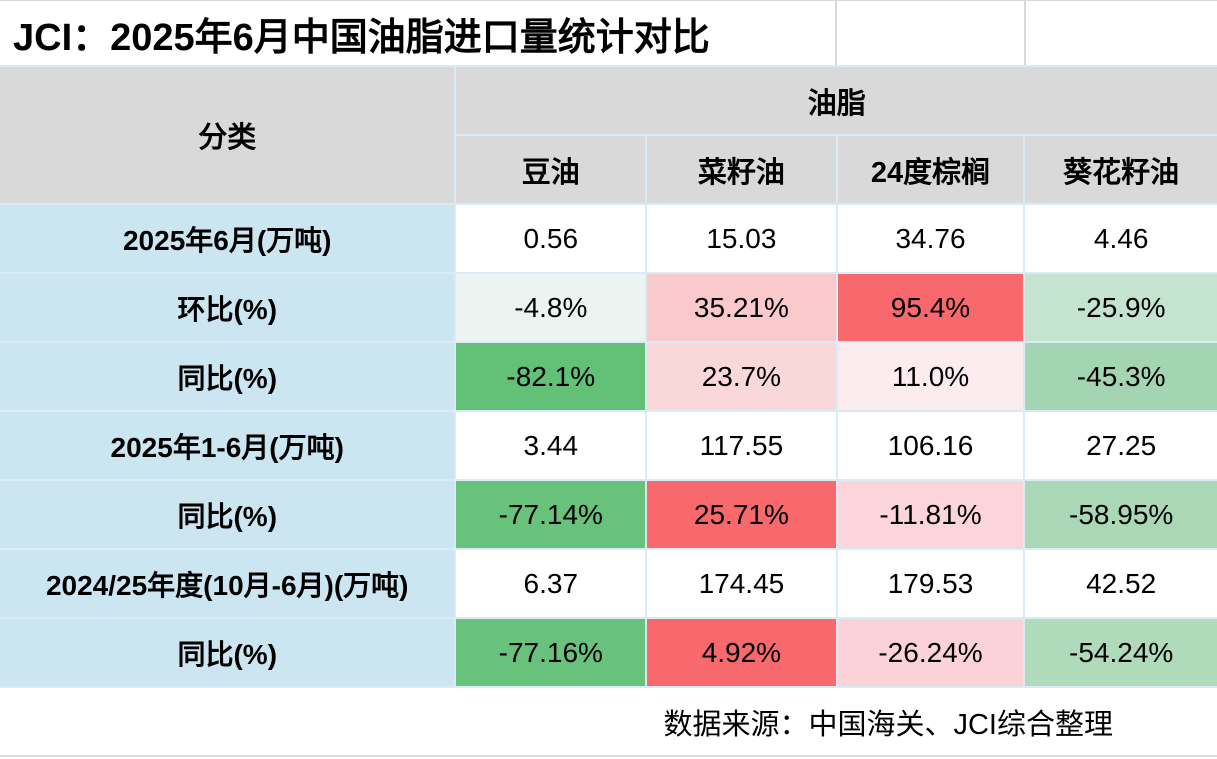 This screenshot has height=759, width=1217. I want to click on value-cell: -25.9%, so click(1121, 307).